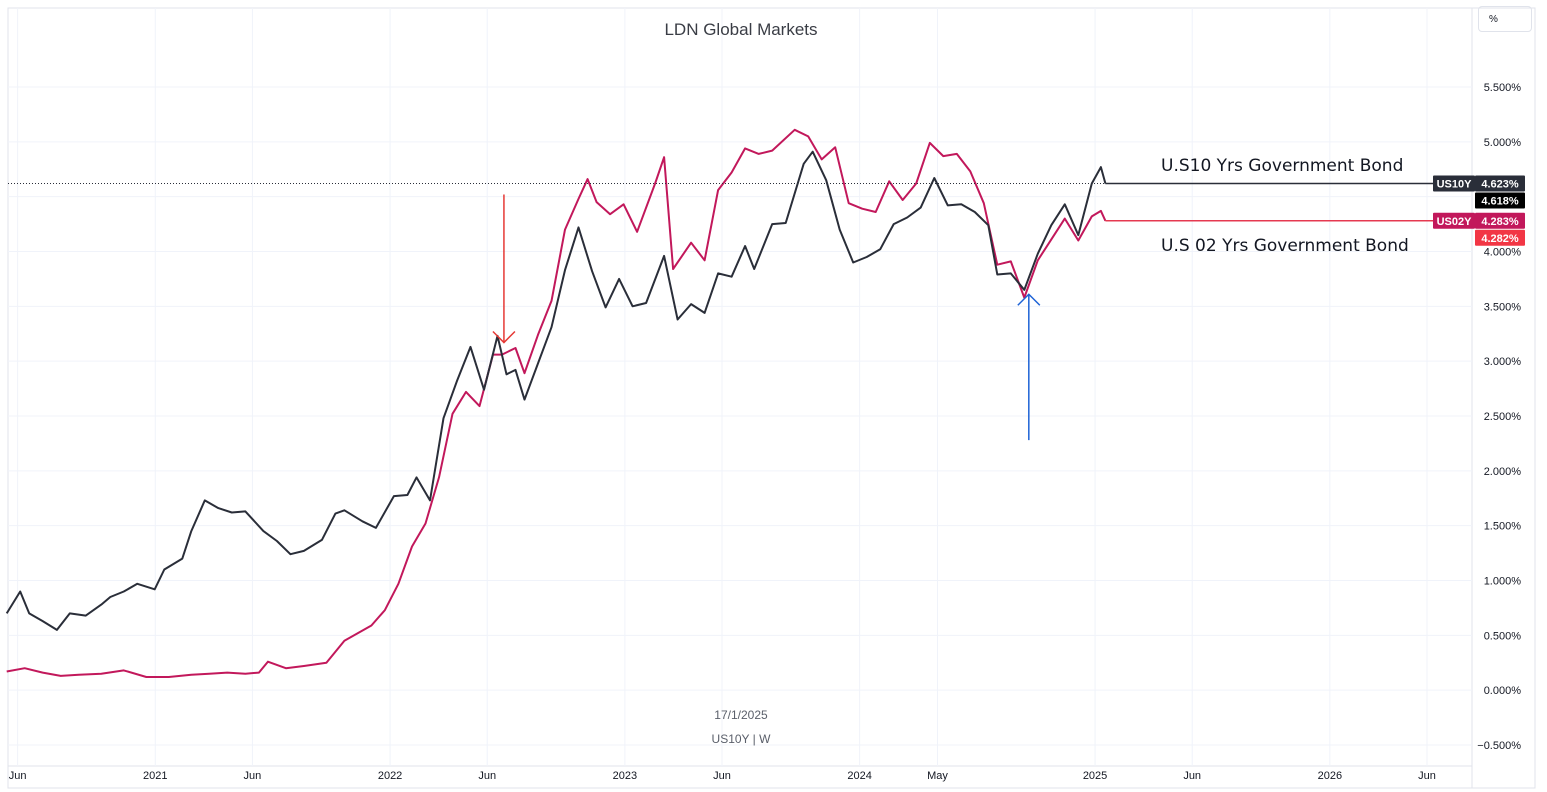 Image resolution: width=1547 pixels, height=792 pixels. I want to click on y-tick-label: 2.000%, so click(1503, 472).